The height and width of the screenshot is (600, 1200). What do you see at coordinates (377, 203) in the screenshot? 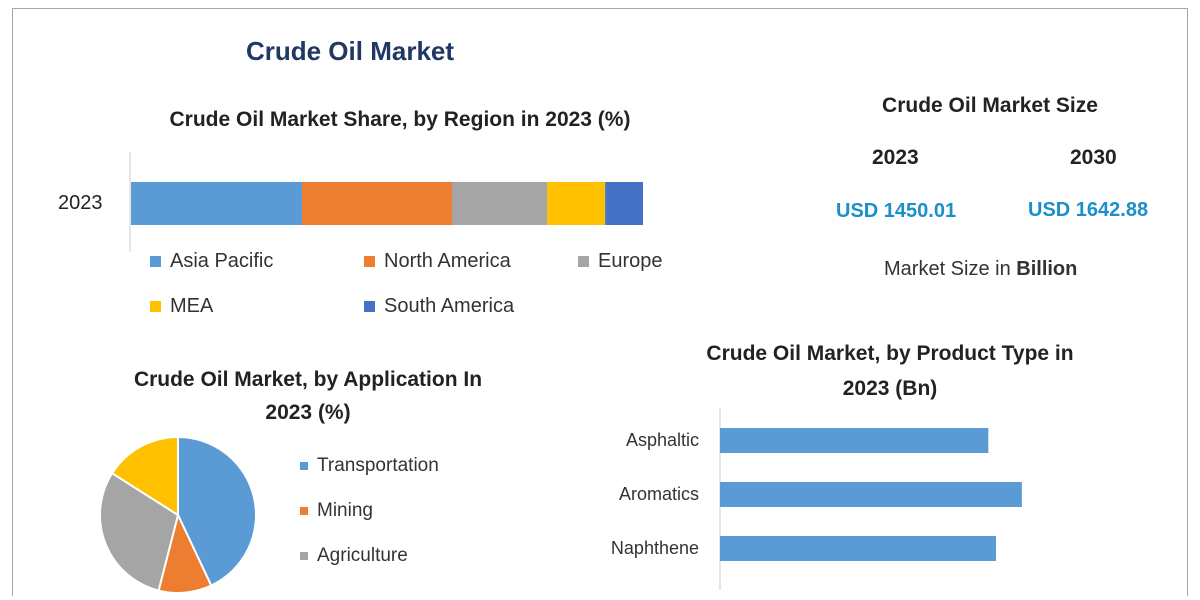
I see `region-bar-segment-north-america` at bounding box center [377, 203].